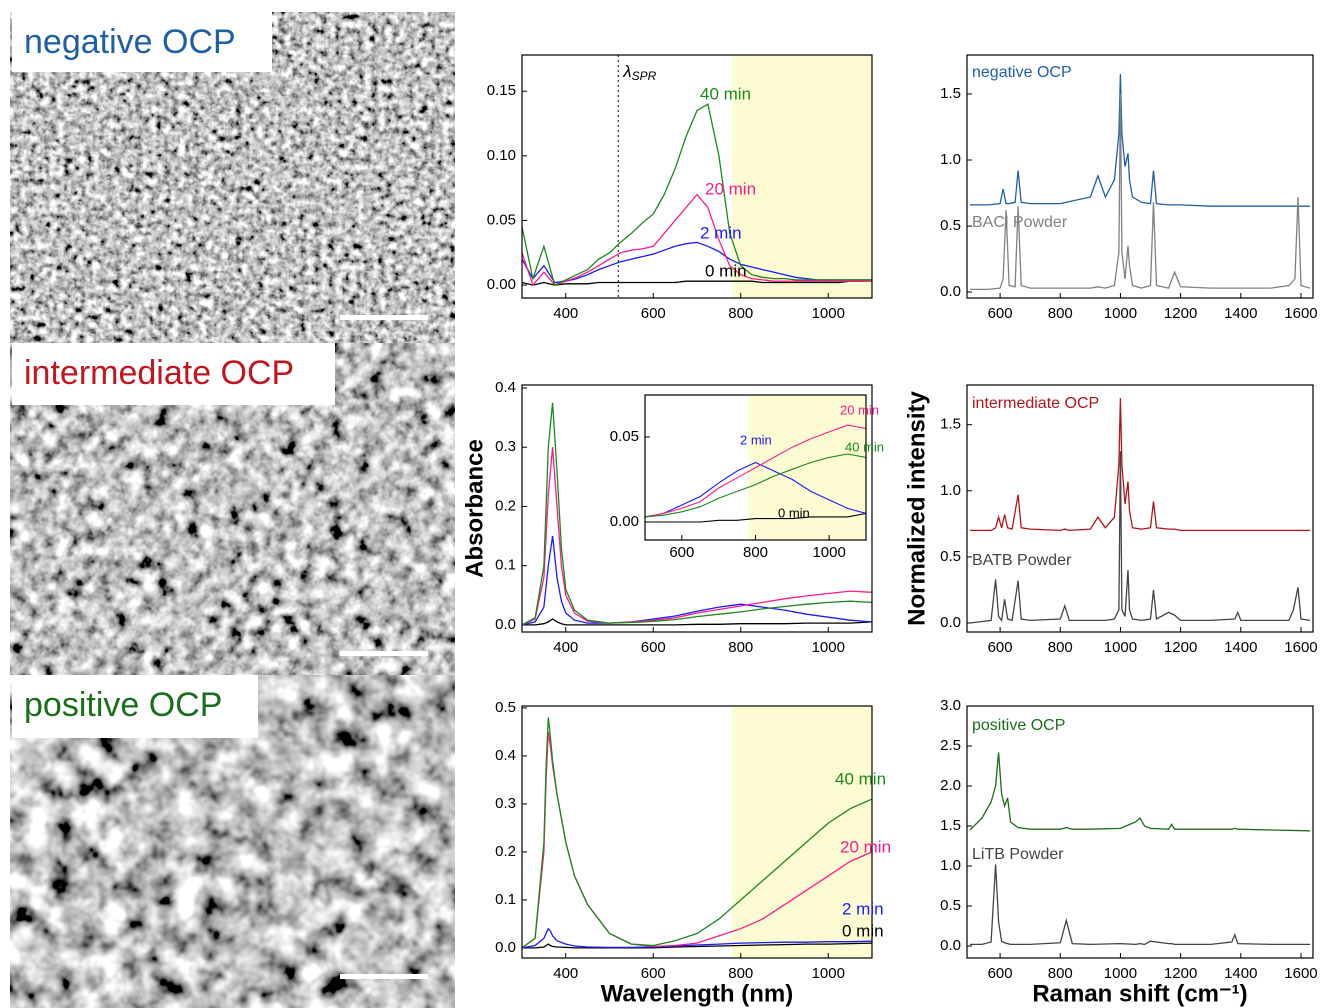 Image resolution: width=1321 pixels, height=1008 pixels. What do you see at coordinates (950, 745) in the screenshot?
I see `y-tick-label: 2.5` at bounding box center [950, 745].